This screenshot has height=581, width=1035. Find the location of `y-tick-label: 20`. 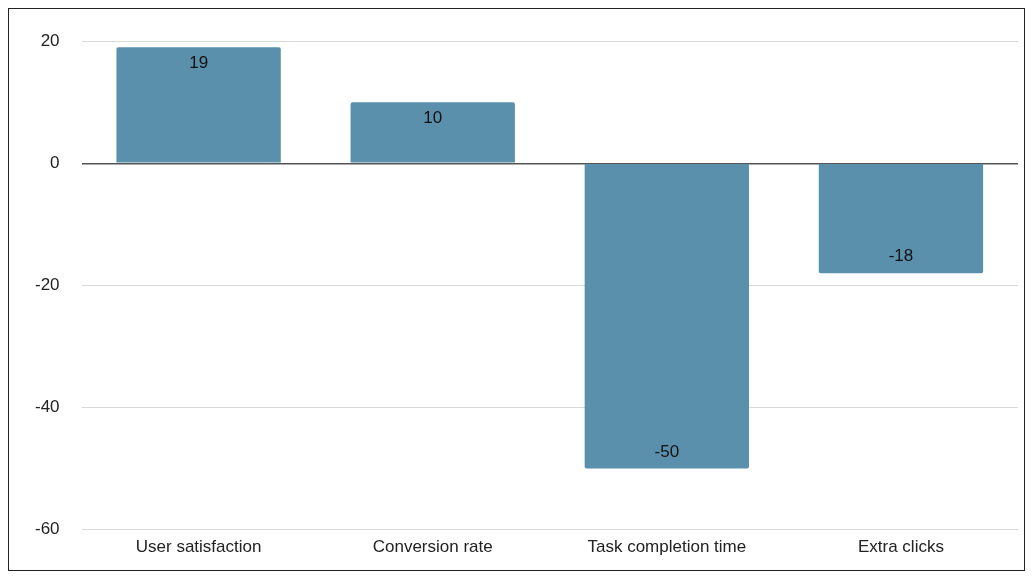

y-tick-label: 20 is located at coordinates (50, 40).